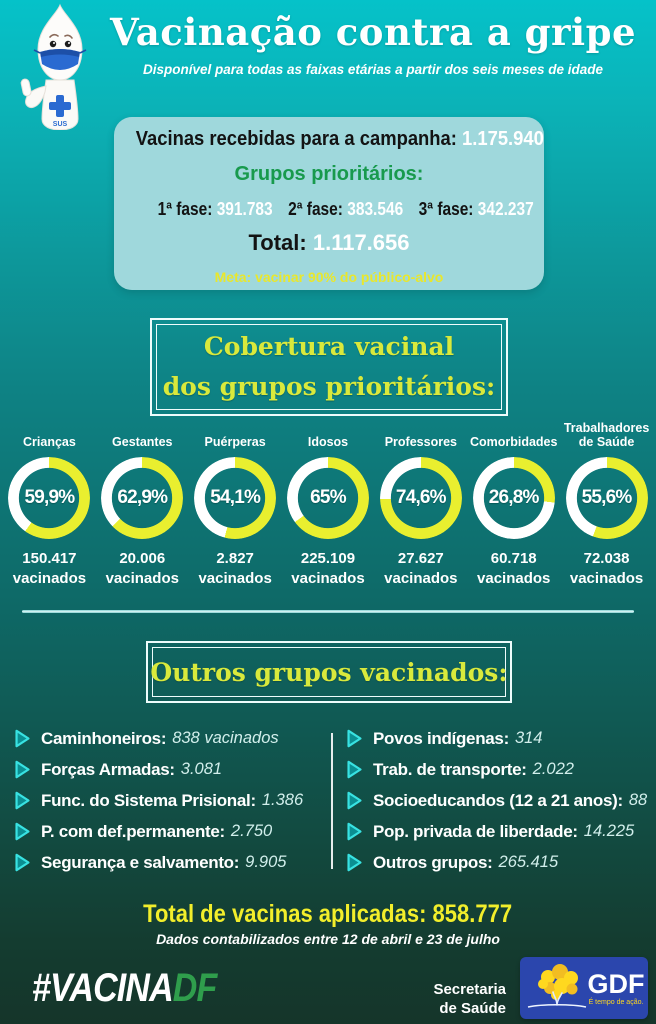  I want to click on coverage-group-label: Professores, so click(420, 442).